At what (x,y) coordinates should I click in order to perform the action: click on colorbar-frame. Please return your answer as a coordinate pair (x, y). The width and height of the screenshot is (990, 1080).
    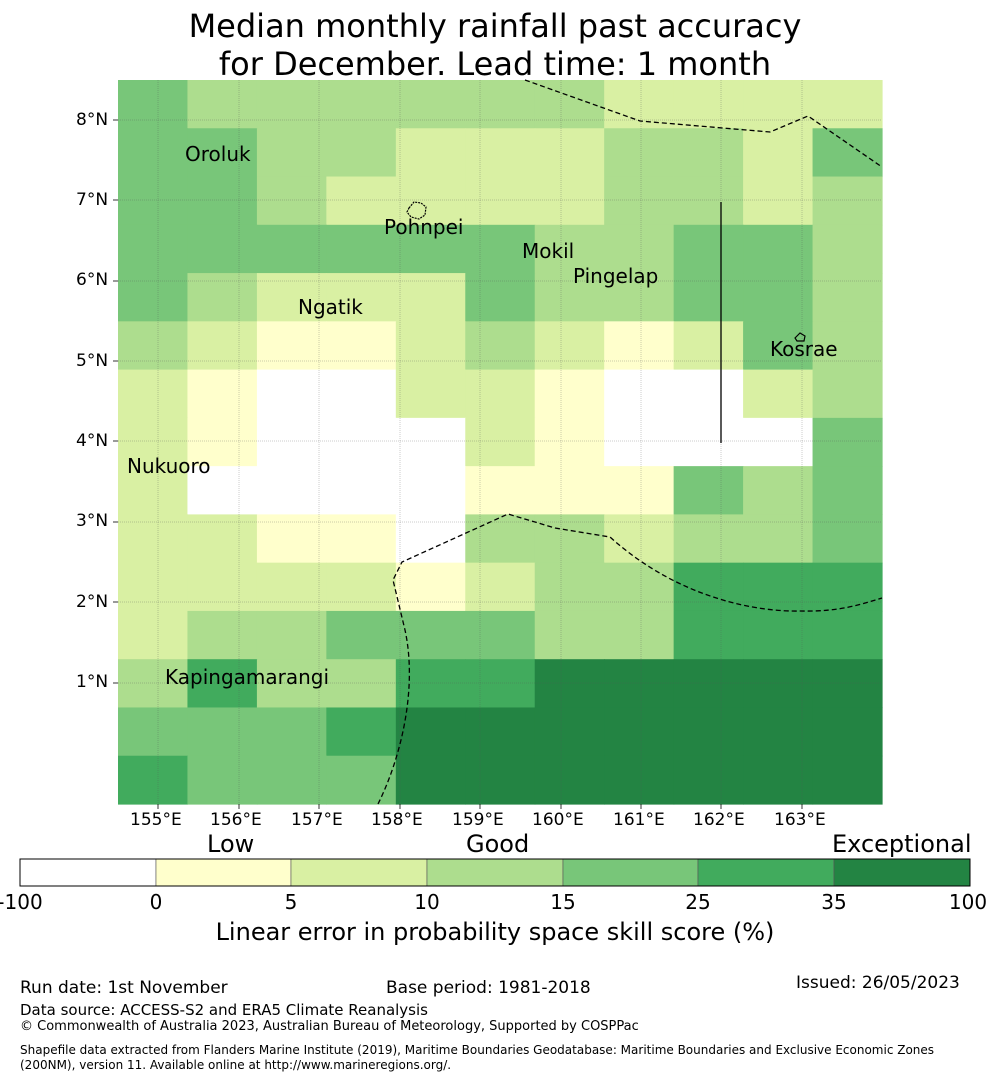
    Looking at the image, I should click on (495, 872).